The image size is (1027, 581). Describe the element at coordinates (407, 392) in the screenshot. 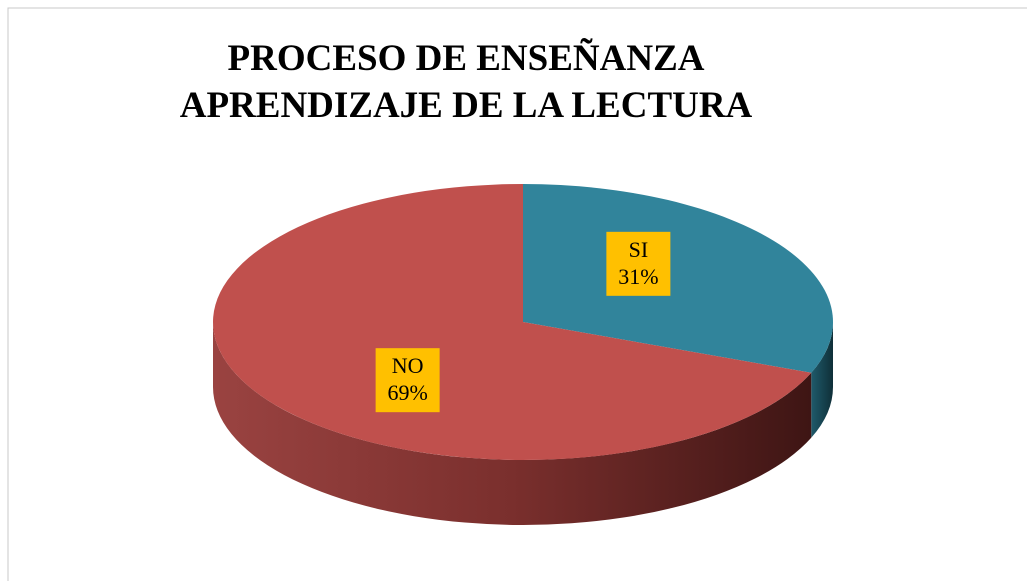

I see `data-label-value: 69%` at that location.